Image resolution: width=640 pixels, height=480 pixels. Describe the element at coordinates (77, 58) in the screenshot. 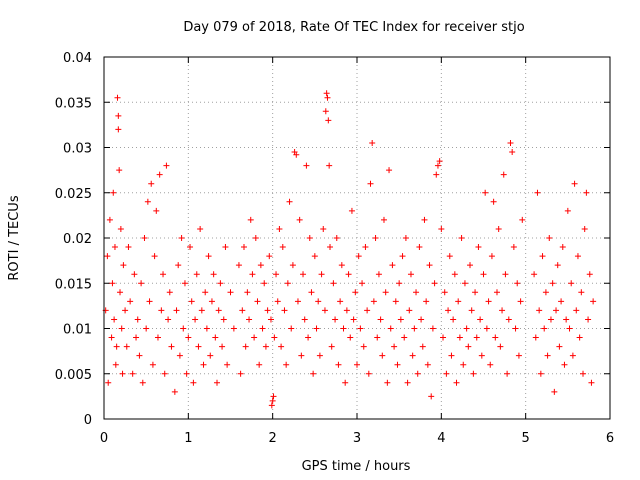

I see `y-tick-label: 0.04` at that location.